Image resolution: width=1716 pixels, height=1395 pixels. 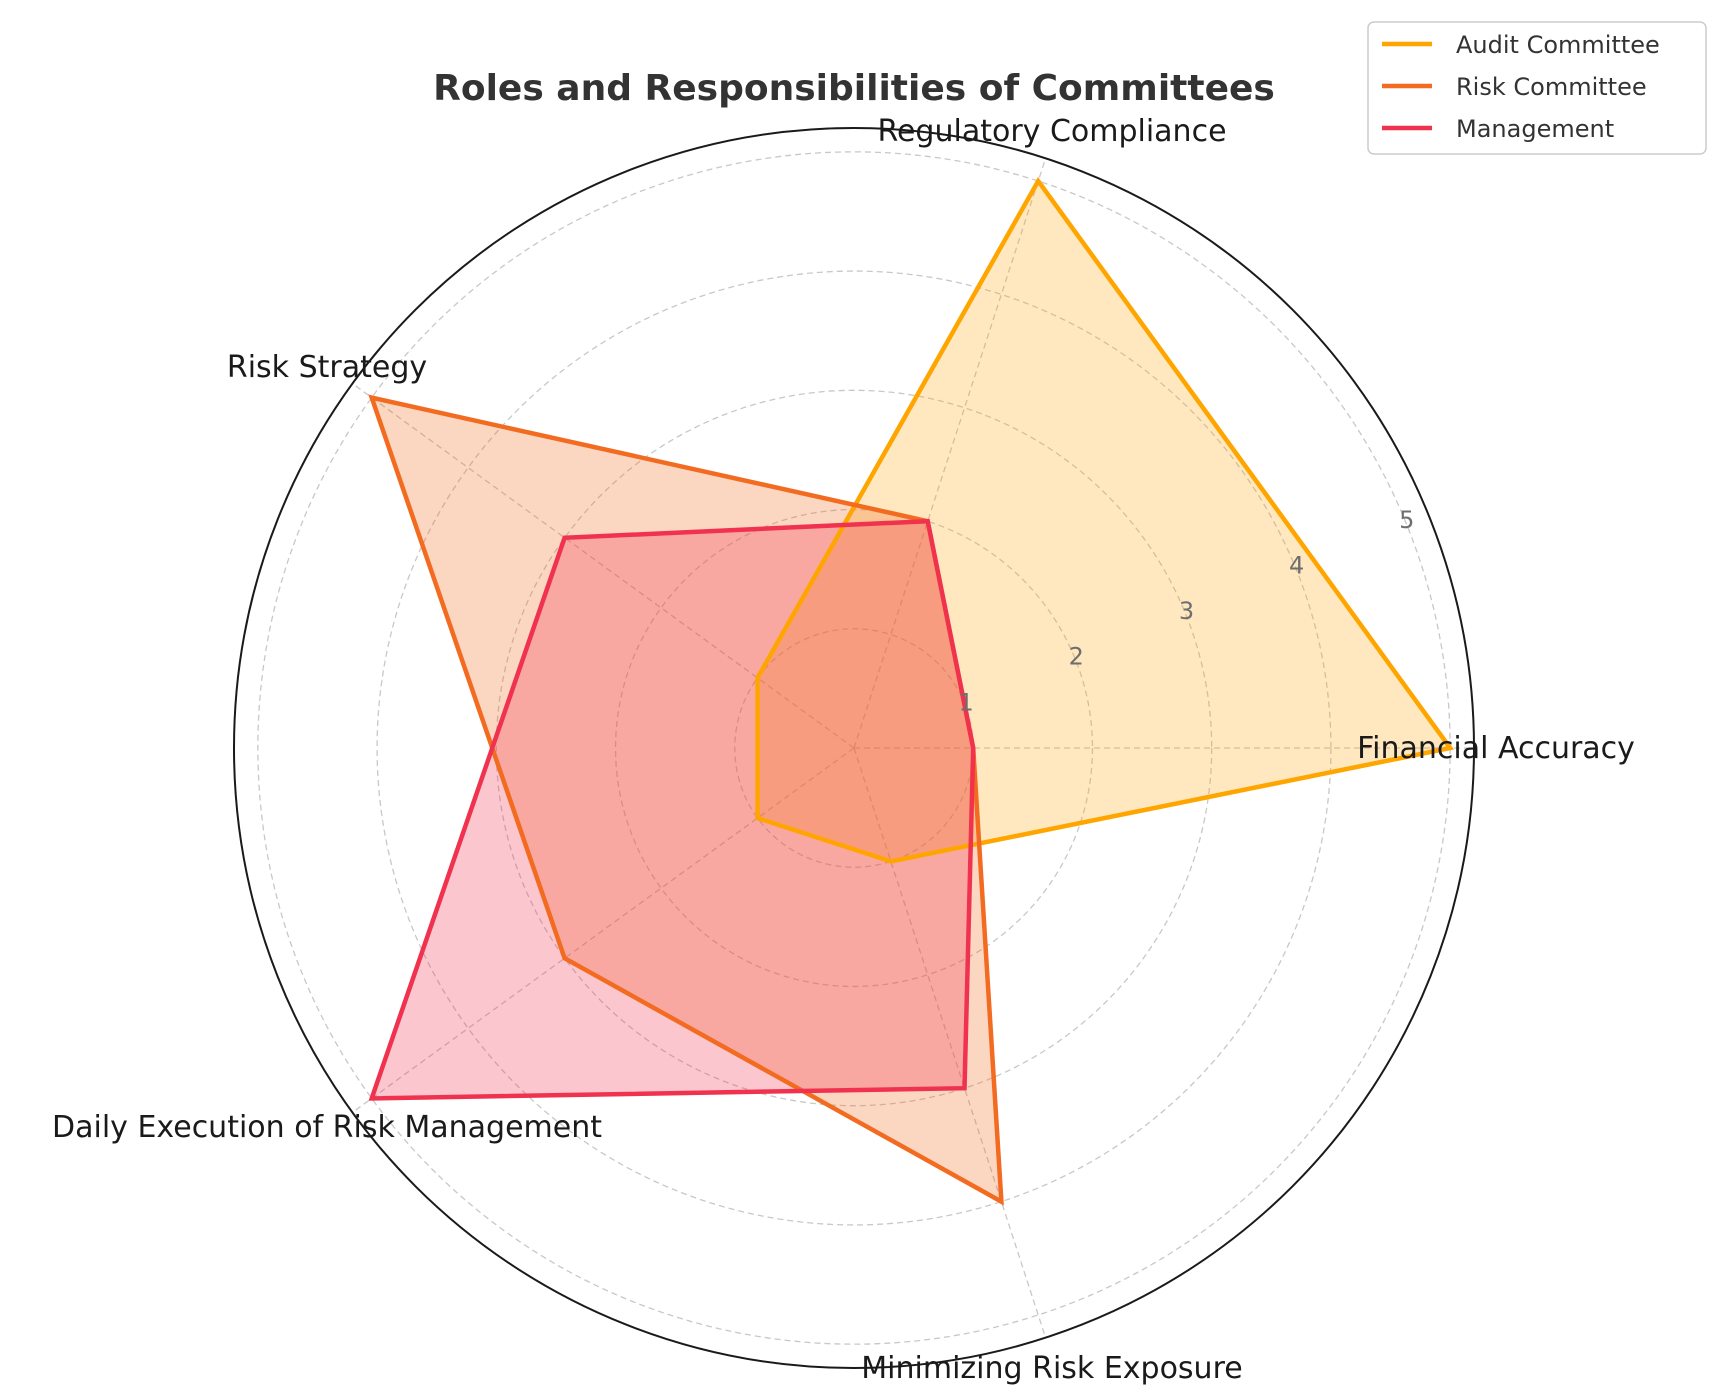 What do you see at coordinates (1535, 129) in the screenshot?
I see `legend-label-3: Management` at bounding box center [1535, 129].